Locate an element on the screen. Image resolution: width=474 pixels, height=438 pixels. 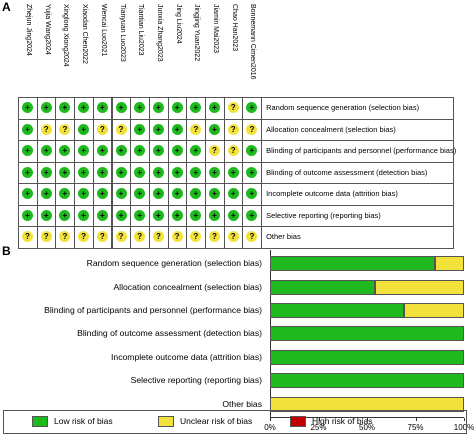
study-name: Tianyuan Luo2023 is located at coordinates (122, 33).